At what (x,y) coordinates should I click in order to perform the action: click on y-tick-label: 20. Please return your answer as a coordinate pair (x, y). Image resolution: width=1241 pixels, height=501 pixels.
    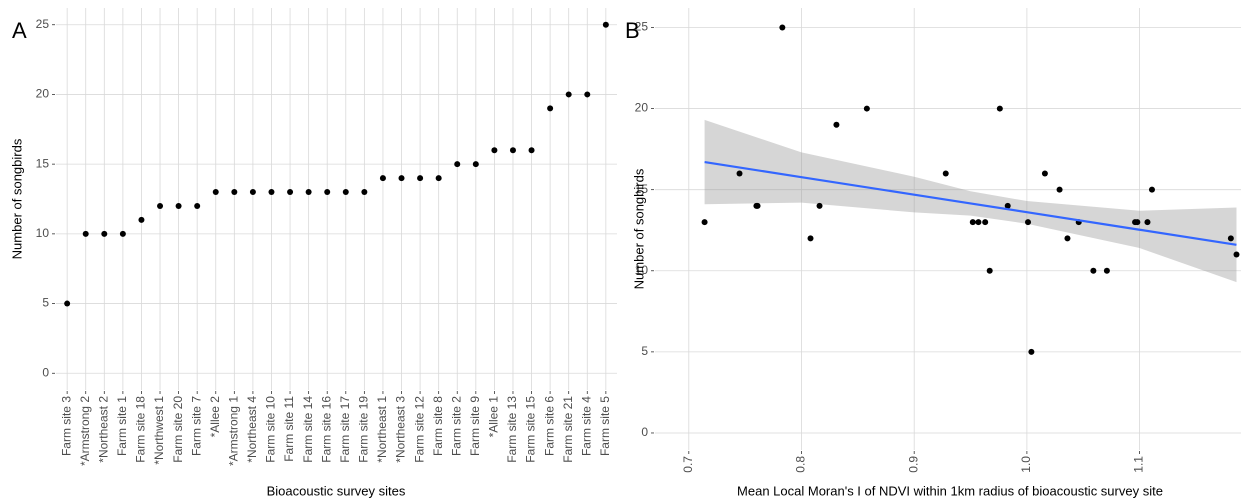
    Looking at the image, I should click on (43, 94).